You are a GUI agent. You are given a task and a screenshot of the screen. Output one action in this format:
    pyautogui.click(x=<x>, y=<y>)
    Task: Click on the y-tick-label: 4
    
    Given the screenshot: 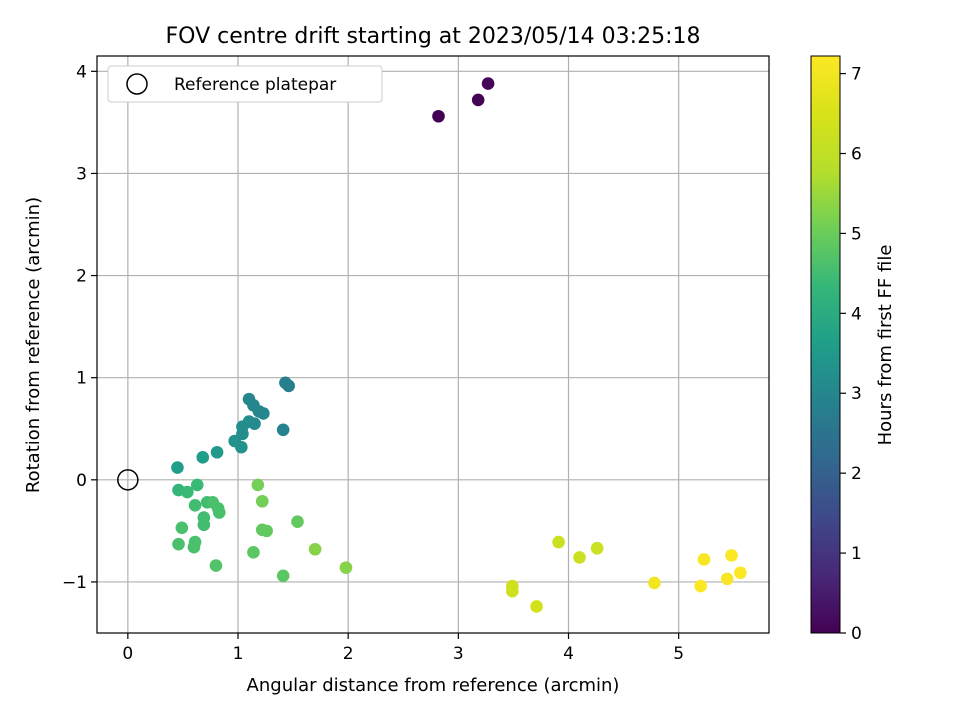 What is the action you would take?
    pyautogui.click(x=81, y=72)
    